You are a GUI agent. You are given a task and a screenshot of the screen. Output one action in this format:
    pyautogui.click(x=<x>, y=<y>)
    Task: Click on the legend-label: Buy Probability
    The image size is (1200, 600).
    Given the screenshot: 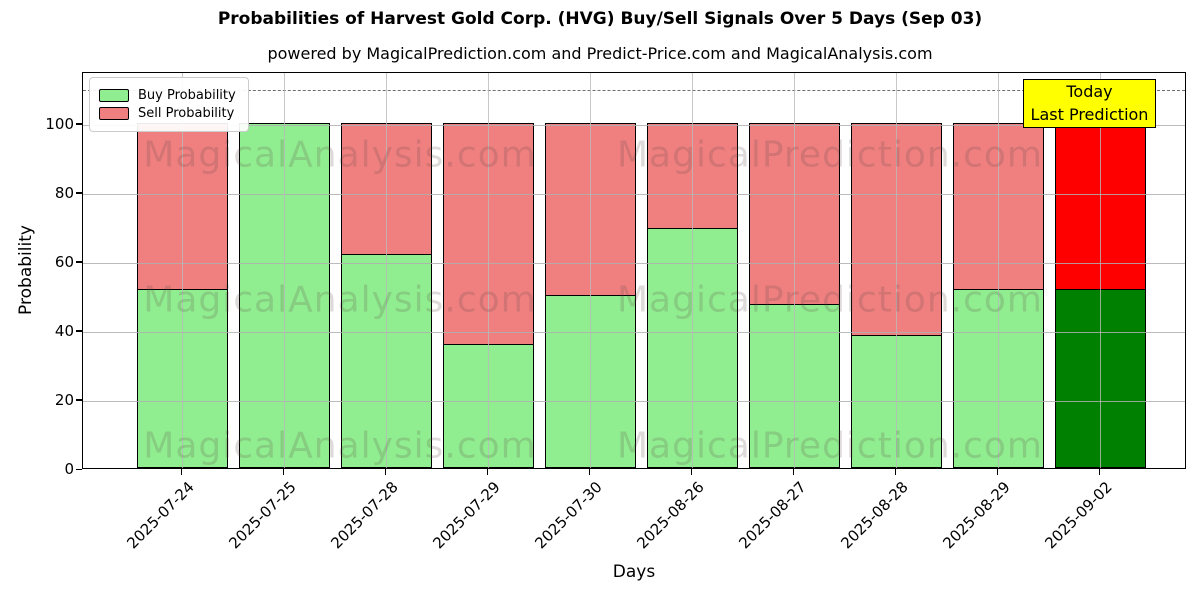 What is the action you would take?
    pyautogui.click(x=187, y=95)
    